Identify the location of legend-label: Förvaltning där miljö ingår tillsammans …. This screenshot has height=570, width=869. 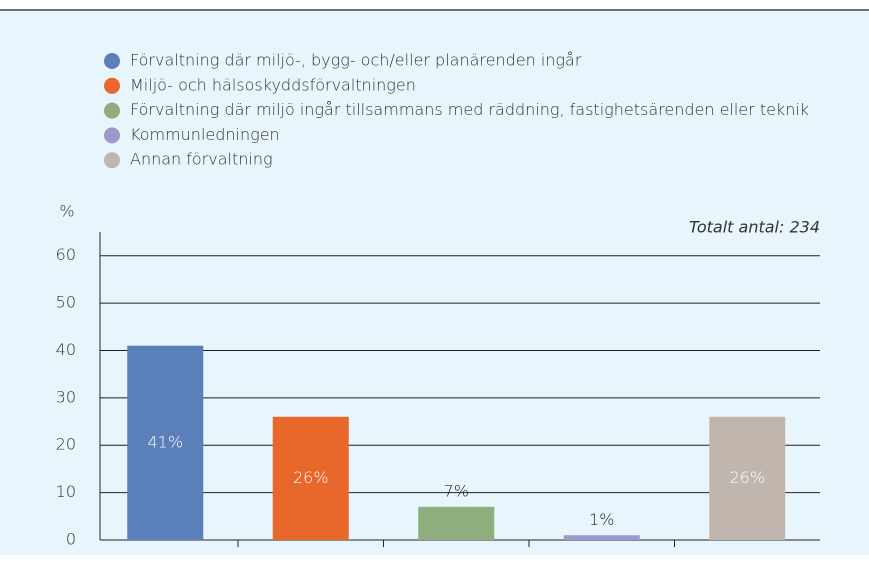
(469, 109).